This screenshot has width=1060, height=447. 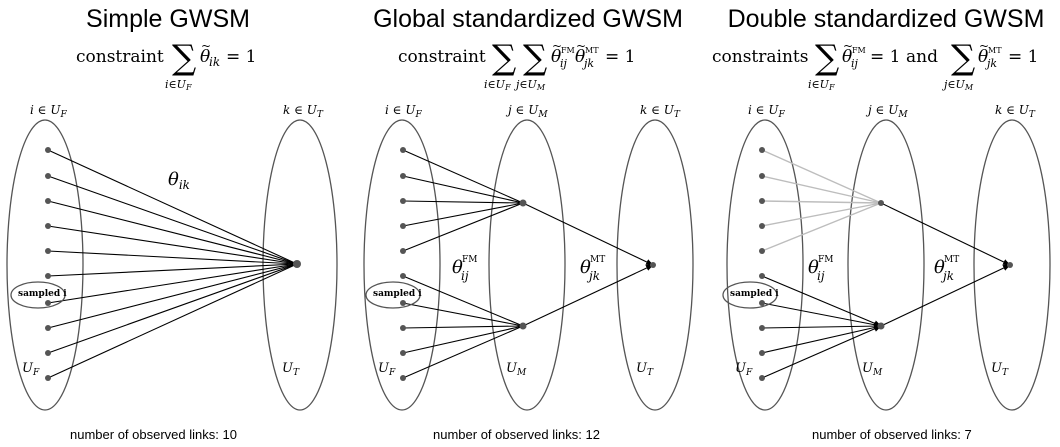 What do you see at coordinates (153, 434) in the screenshot?
I see `observed-links-count: number of observed links: 10` at bounding box center [153, 434].